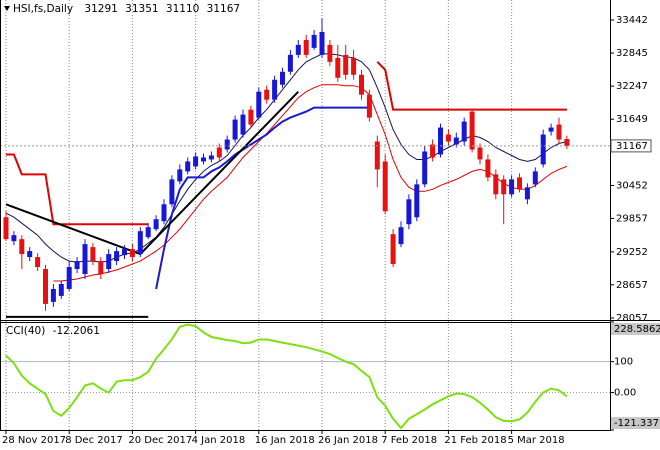 Image resolution: width=660 pixels, height=450 pixels. Describe the element at coordinates (285, 440) in the screenshot. I see `x-tick-label: 16 Jan 2018` at that location.